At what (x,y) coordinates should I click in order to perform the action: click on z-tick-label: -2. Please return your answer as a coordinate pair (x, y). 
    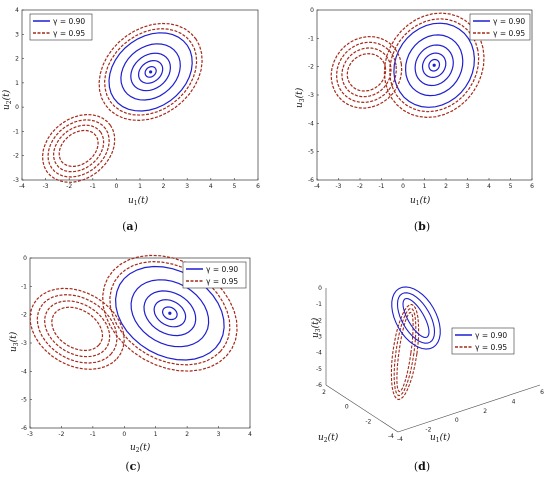
    Looking at the image, I should click on (319, 320).